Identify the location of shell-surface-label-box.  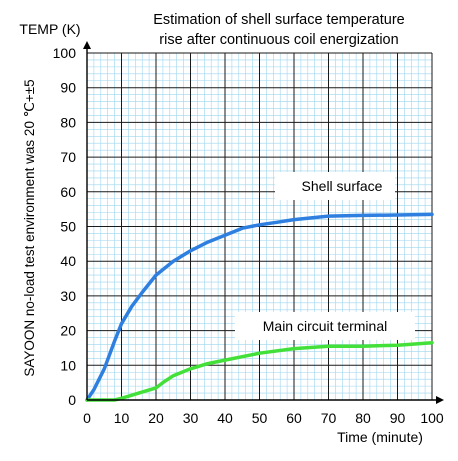
(335, 186).